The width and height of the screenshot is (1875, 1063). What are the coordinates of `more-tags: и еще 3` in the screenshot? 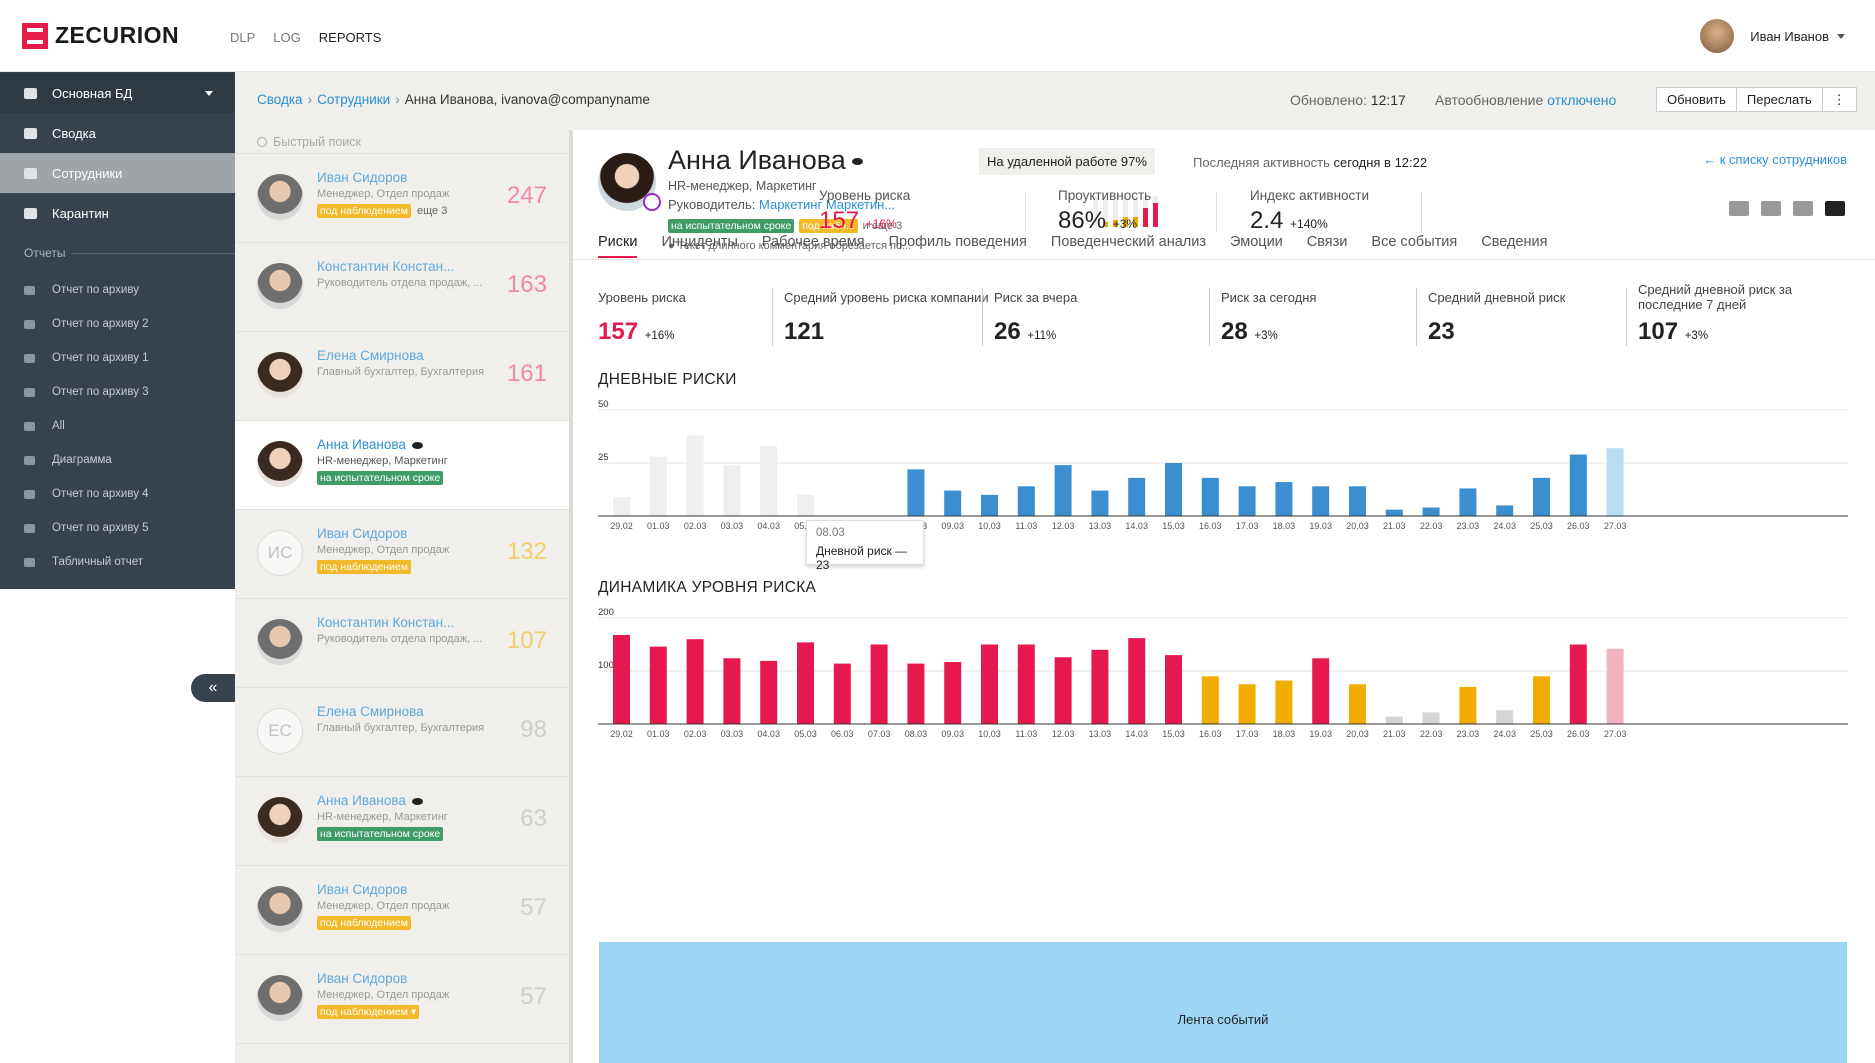 It's located at (882, 226).